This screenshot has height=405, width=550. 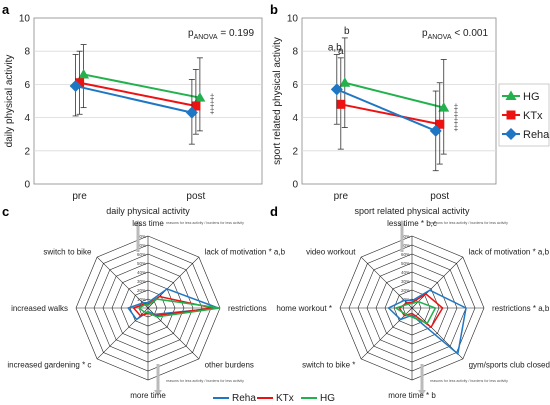 What do you see at coordinates (277, 101) in the screenshot?
I see `y-axis-label: sport related physical activity` at bounding box center [277, 101].